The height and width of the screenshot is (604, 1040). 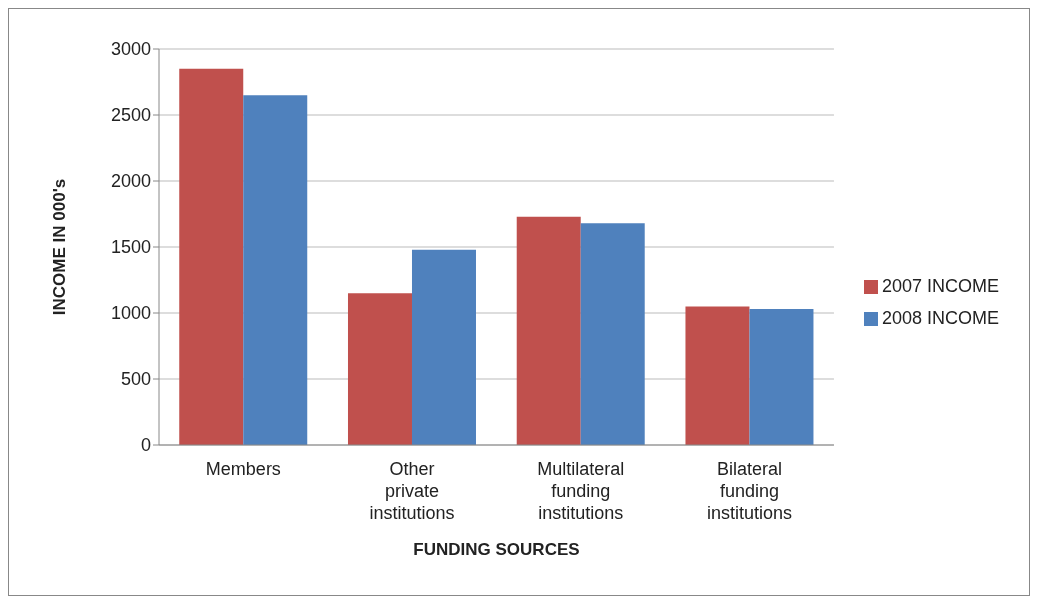 I want to click on x-tick-label: Other private institutions, so click(x=412, y=491).